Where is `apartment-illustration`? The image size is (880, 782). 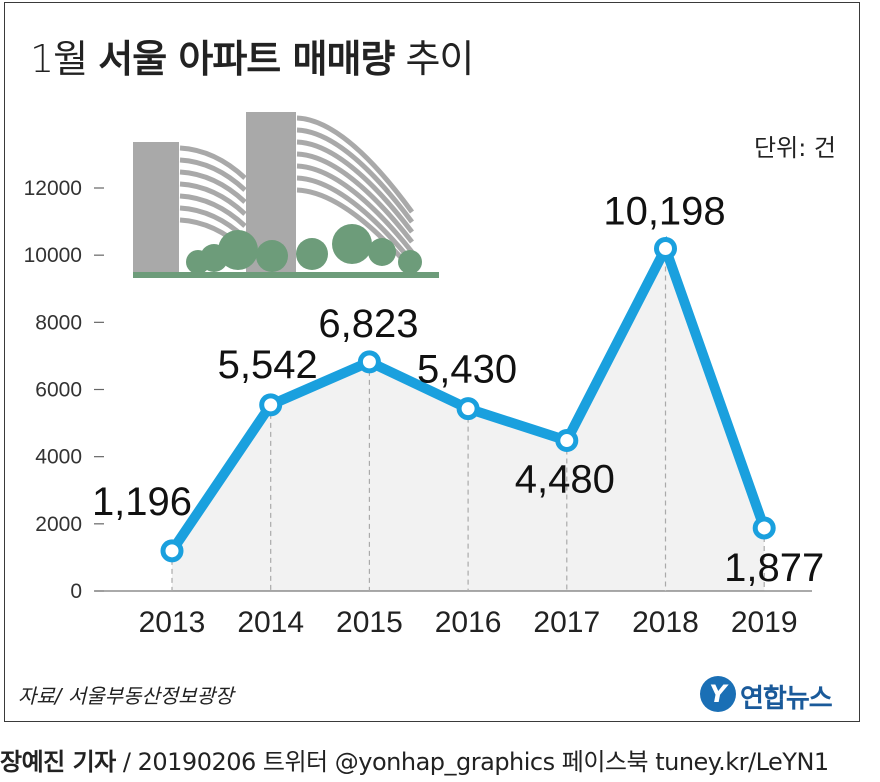 apartment-illustration is located at coordinates (286, 195).